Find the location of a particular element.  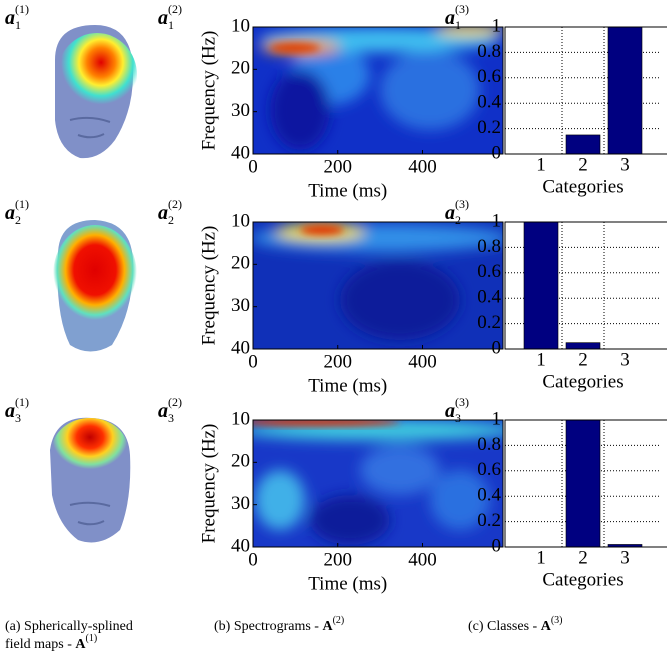

panel-label: a3 (3) is located at coordinates (457, 410).